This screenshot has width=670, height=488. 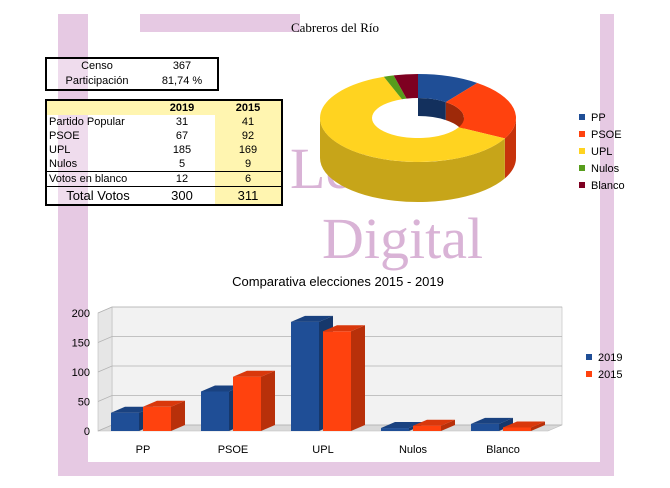 What do you see at coordinates (182, 66) in the screenshot?
I see `census-value: 367` at bounding box center [182, 66].